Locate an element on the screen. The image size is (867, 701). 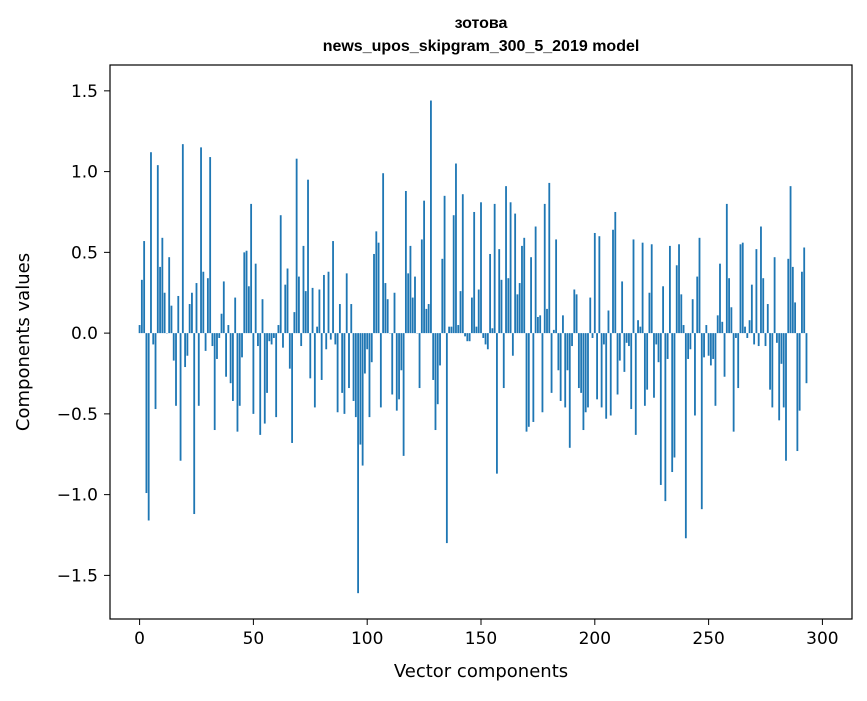
y-tick-label: −1.5 is located at coordinates (77, 576).